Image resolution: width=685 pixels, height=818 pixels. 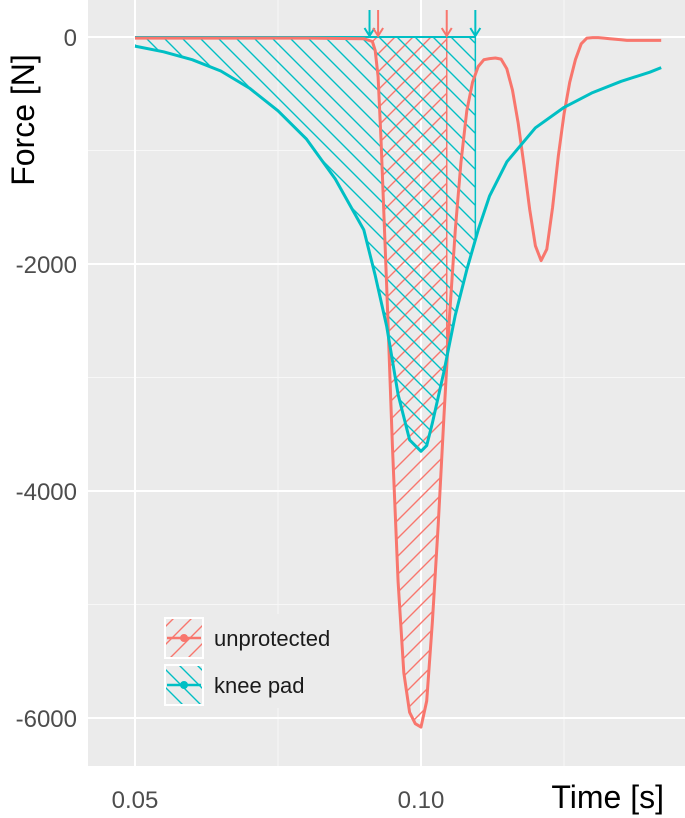 I want to click on y-tick-label: -2000, so click(x=46, y=265).